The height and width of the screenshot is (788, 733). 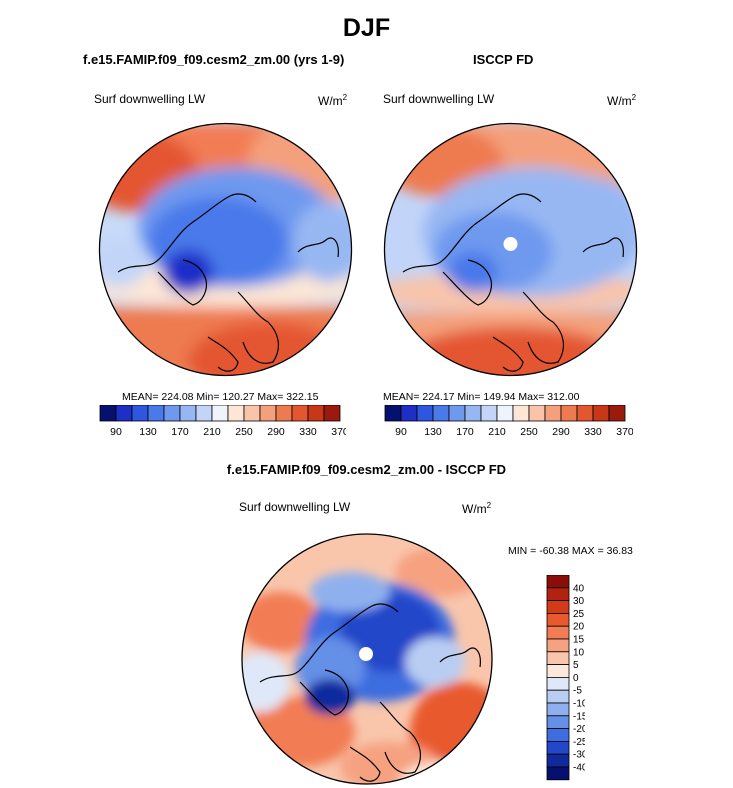 I want to click on diff-colorbar-tick-label: -25, so click(x=579, y=742).